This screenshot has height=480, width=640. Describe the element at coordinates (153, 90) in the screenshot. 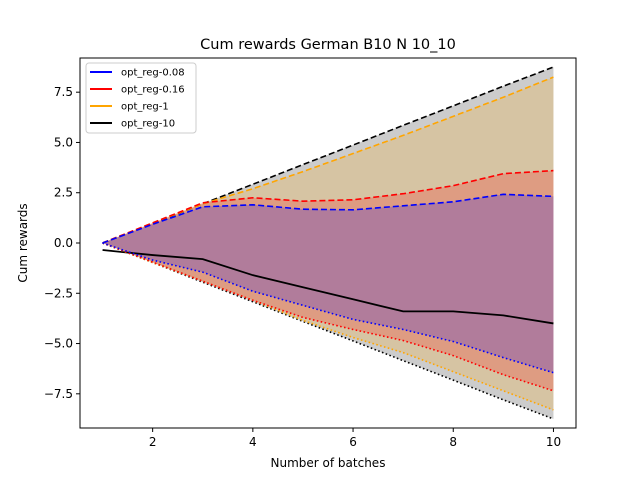

I see `legend-label-opt_reg-0.16: opt_reg-0.16` at that location.